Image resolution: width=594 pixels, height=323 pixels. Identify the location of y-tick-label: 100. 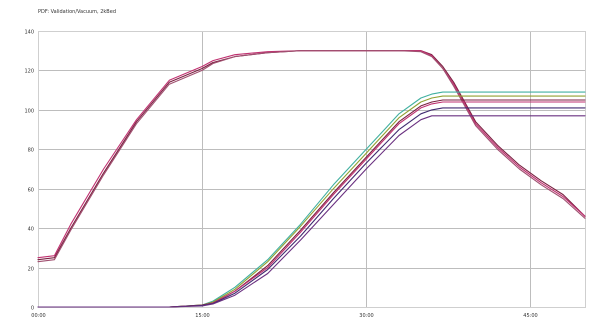
(29, 112).